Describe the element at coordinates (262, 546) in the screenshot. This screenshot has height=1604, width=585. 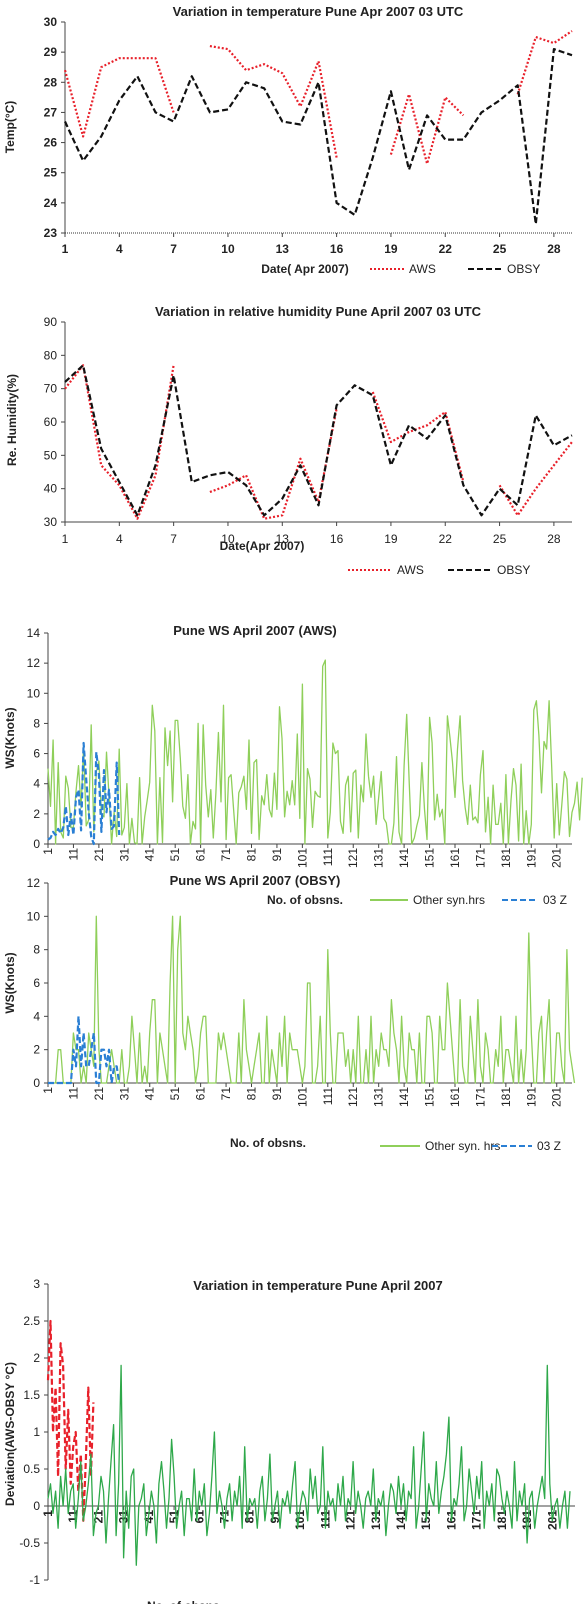
I see `x-axis-label: Date(Apr 2007)` at that location.